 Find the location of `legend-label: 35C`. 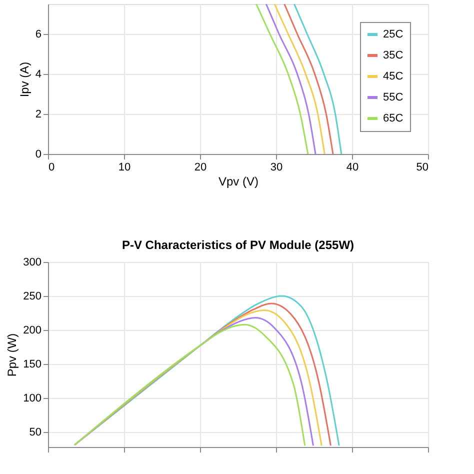

legend-label: 35C is located at coordinates (393, 56).